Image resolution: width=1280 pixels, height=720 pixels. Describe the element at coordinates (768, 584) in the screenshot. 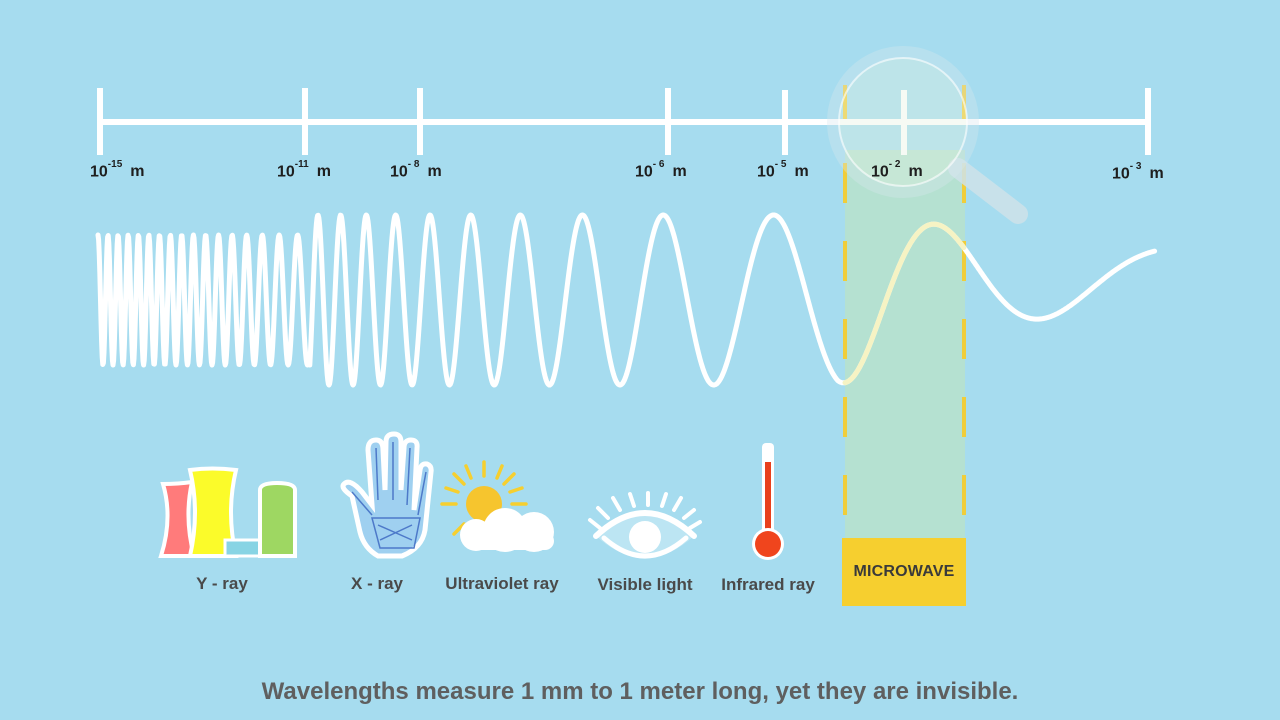

I see `category-label-infrared: Infrared ray` at that location.